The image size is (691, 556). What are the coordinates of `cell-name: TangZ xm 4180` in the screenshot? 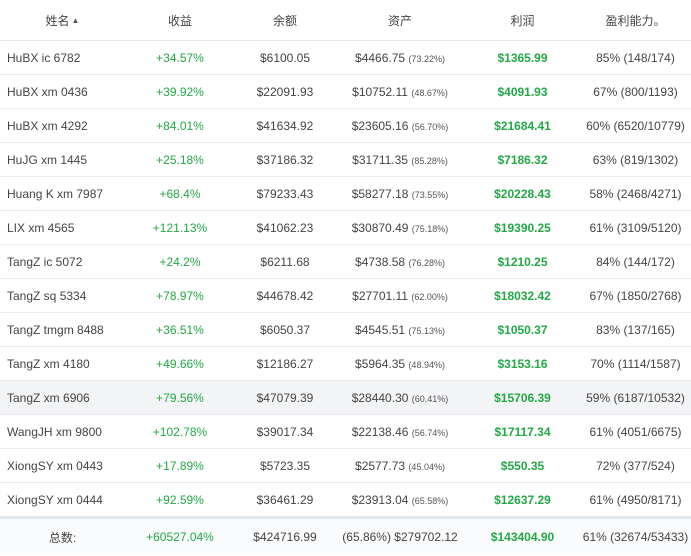 It's located at (62, 363).